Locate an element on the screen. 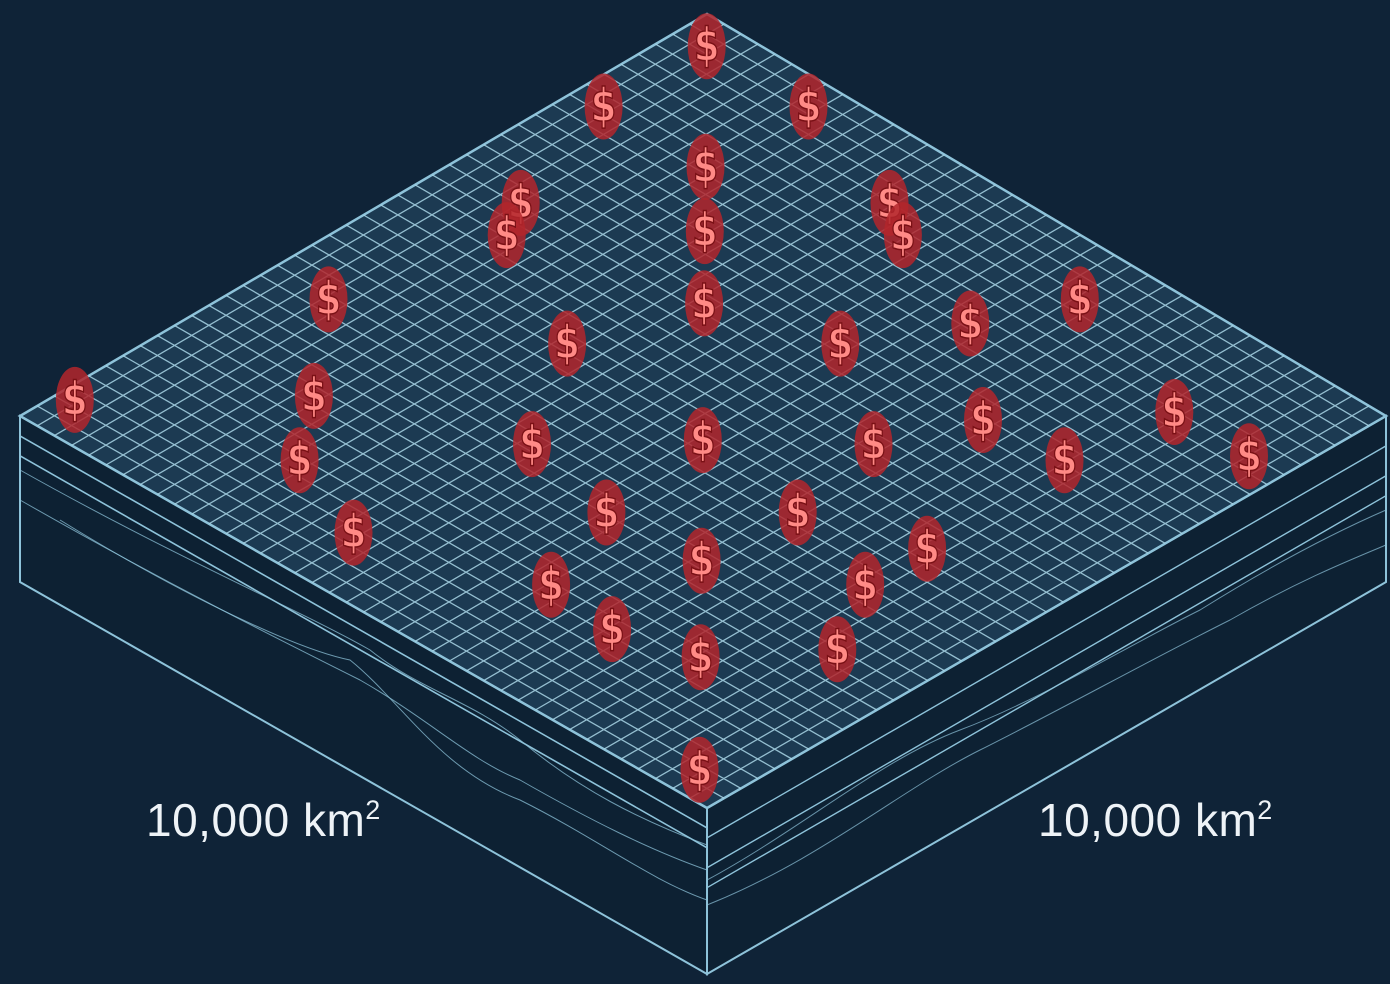 Image resolution: width=1390 pixels, height=984 pixels. left-dimension-superscript: 2 is located at coordinates (373, 810).